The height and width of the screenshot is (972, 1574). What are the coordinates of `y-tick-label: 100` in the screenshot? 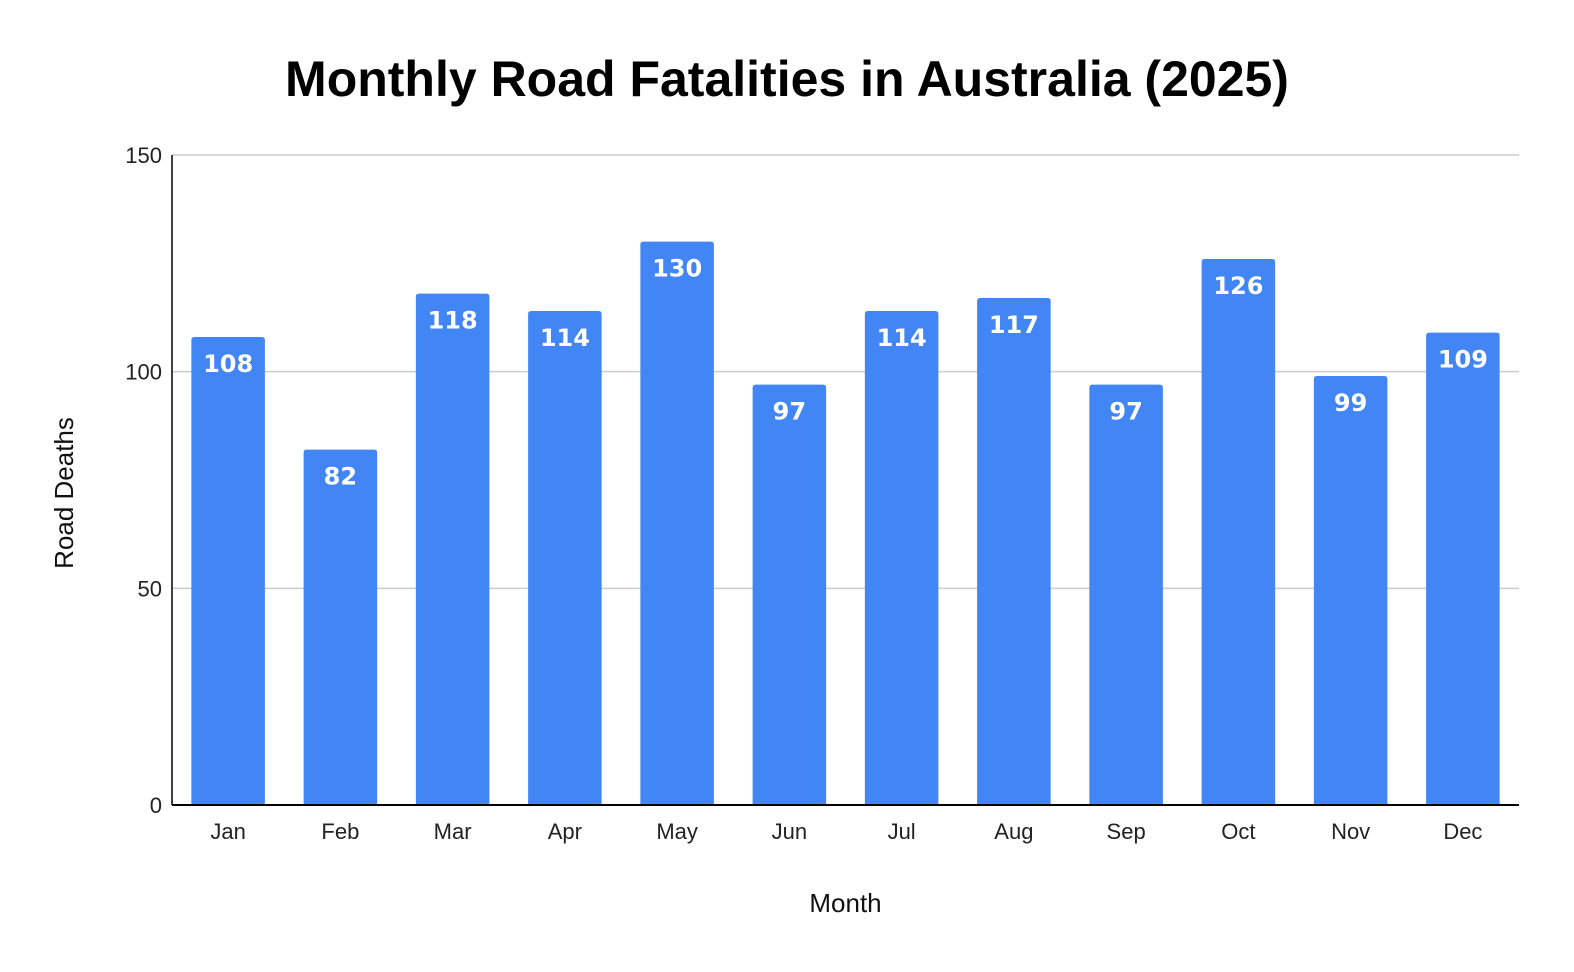 It's located at (143, 372).